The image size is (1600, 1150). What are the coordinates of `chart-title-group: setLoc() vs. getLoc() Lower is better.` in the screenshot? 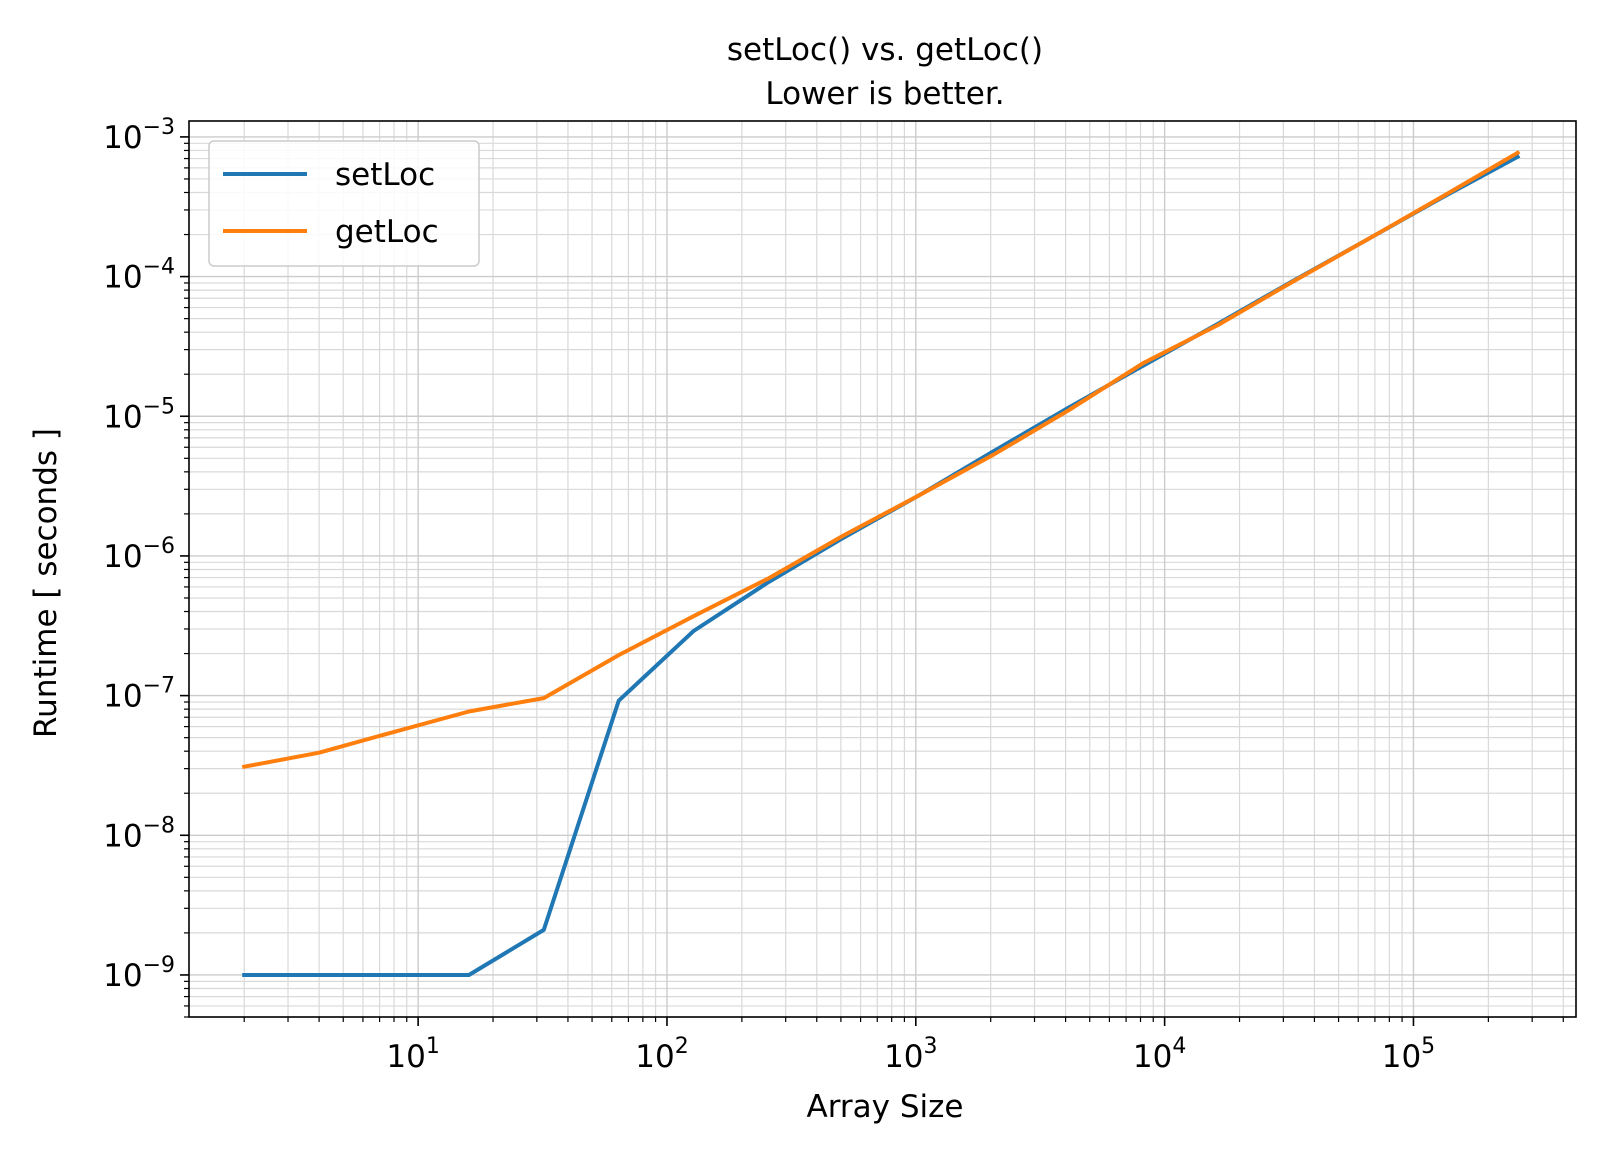 It's located at (885, 72).